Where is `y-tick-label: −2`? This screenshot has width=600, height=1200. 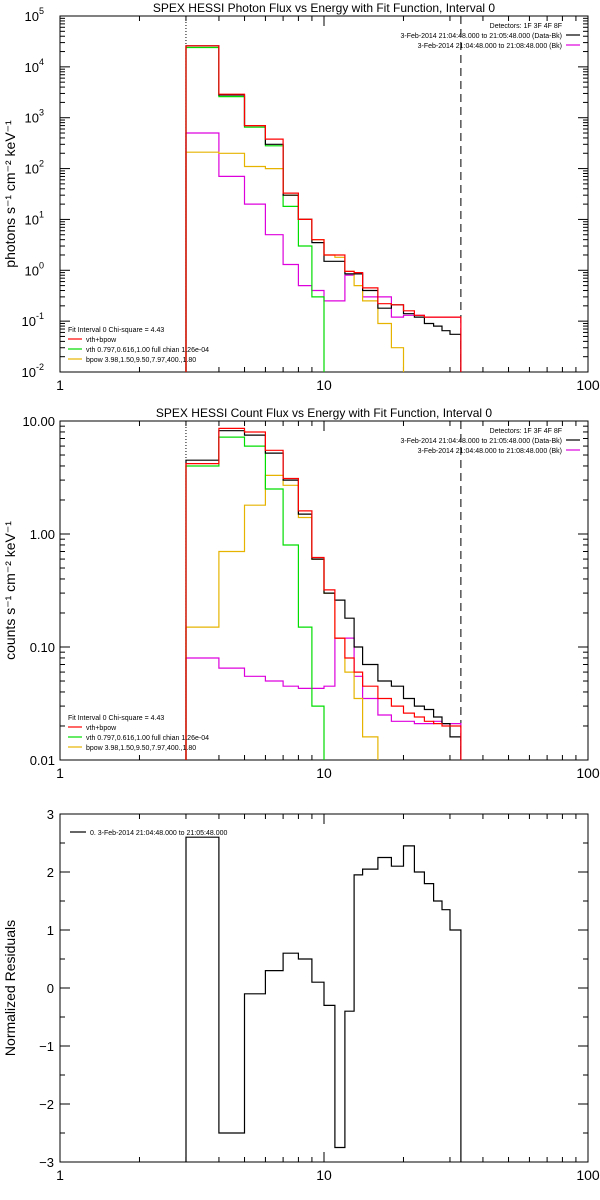 y-tick-label: −2 is located at coordinates (46, 1104).